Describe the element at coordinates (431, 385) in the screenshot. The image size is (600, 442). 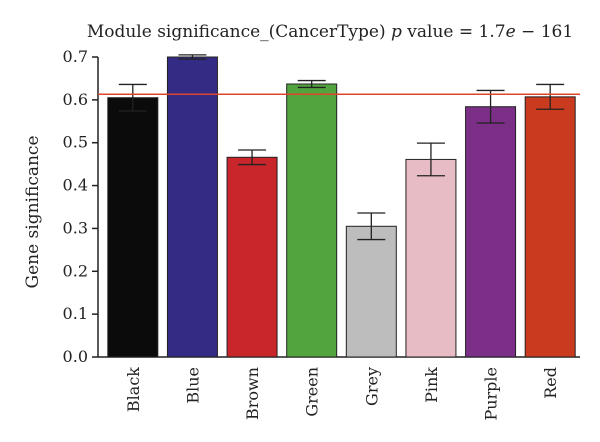
I see `x-tick-label: Pink` at that location.